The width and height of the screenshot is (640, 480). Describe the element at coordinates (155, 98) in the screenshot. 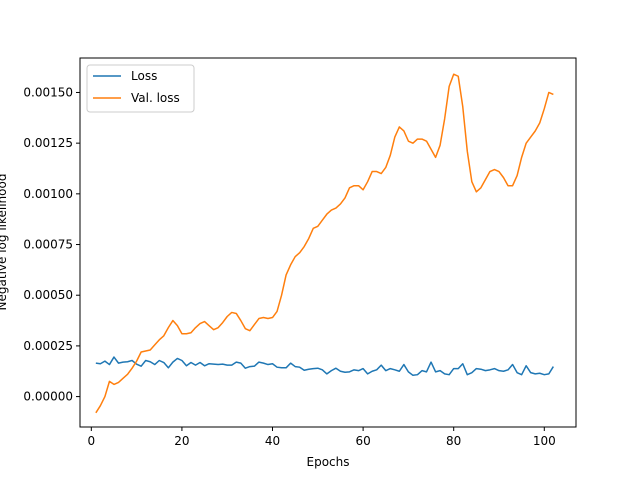

I see `legend-label-val-loss: Val. loss` at that location.